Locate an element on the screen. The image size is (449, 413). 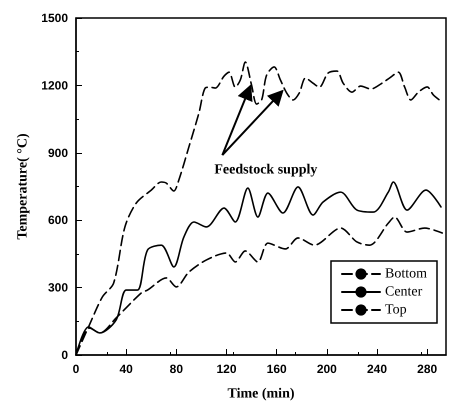
y-axis-title: Temperature( °C) is located at coordinates (23, 186).